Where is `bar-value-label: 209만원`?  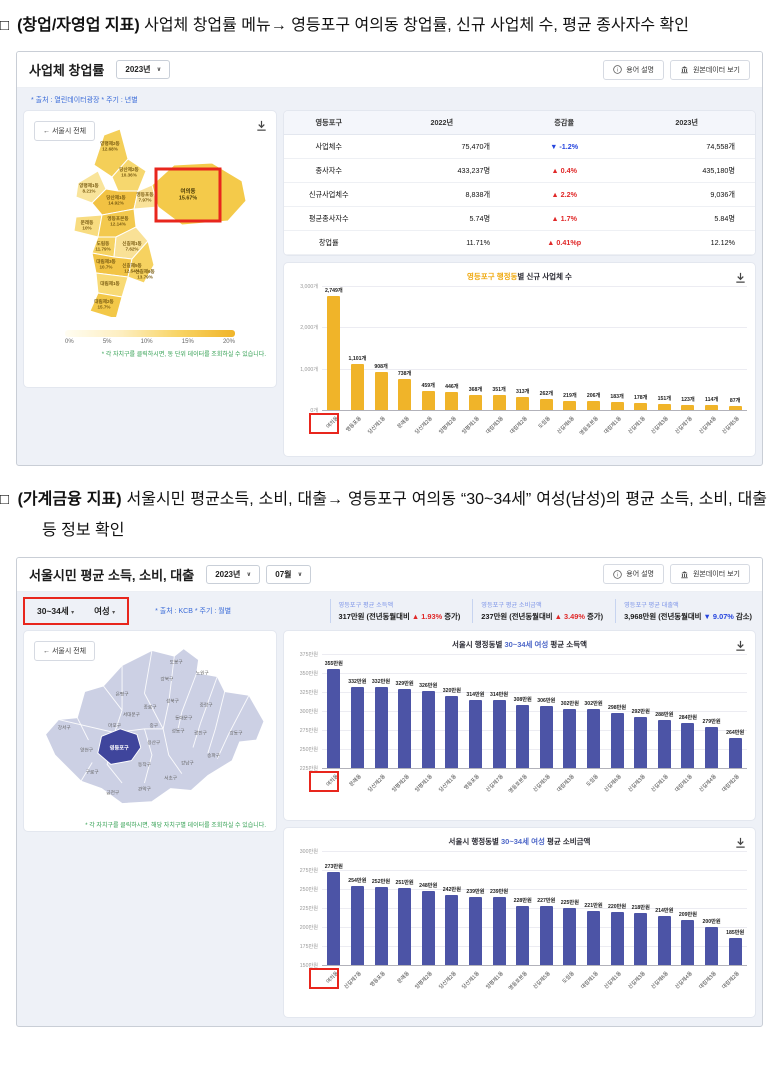
bar-value-label: 209만원 is located at coordinates (688, 914).